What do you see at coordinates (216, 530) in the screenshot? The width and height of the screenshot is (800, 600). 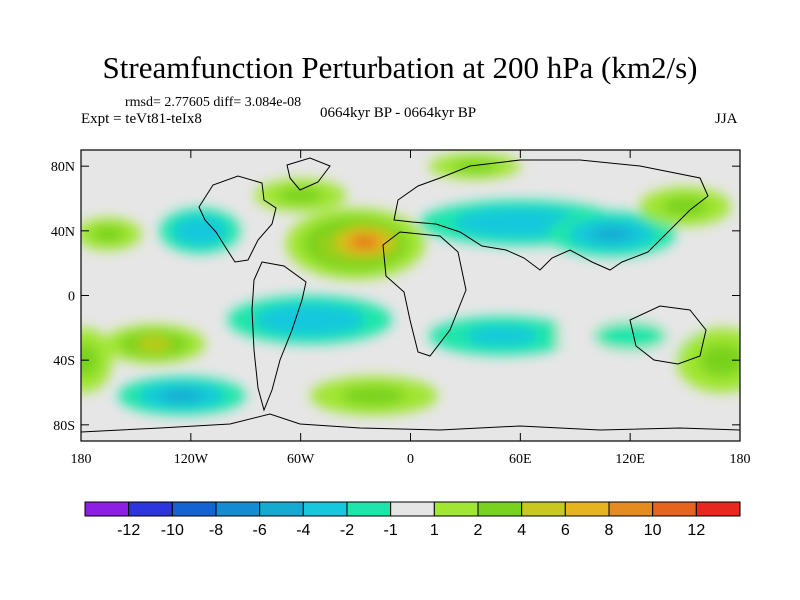 I see `colorbar-tick-label: -8` at bounding box center [216, 530].